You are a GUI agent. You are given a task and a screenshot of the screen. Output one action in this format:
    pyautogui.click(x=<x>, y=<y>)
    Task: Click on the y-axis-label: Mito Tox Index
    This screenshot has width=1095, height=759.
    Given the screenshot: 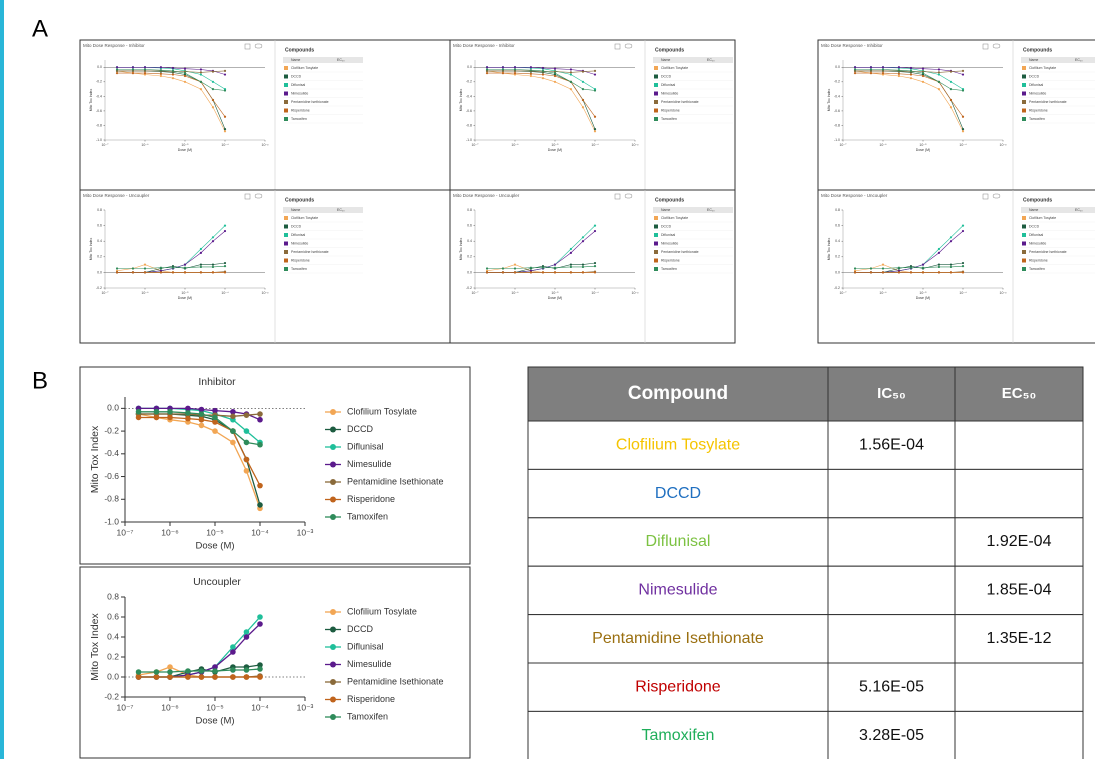 What is the action you would take?
    pyautogui.click(x=829, y=249)
    